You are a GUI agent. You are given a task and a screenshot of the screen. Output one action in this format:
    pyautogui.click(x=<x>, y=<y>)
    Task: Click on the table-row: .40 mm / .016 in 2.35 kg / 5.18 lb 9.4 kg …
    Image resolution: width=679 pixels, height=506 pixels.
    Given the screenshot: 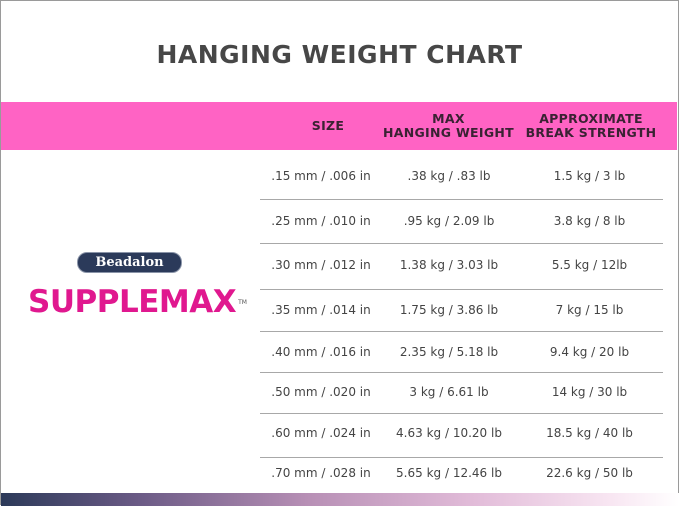 What is the action you would take?
    pyautogui.click(x=461, y=352)
    